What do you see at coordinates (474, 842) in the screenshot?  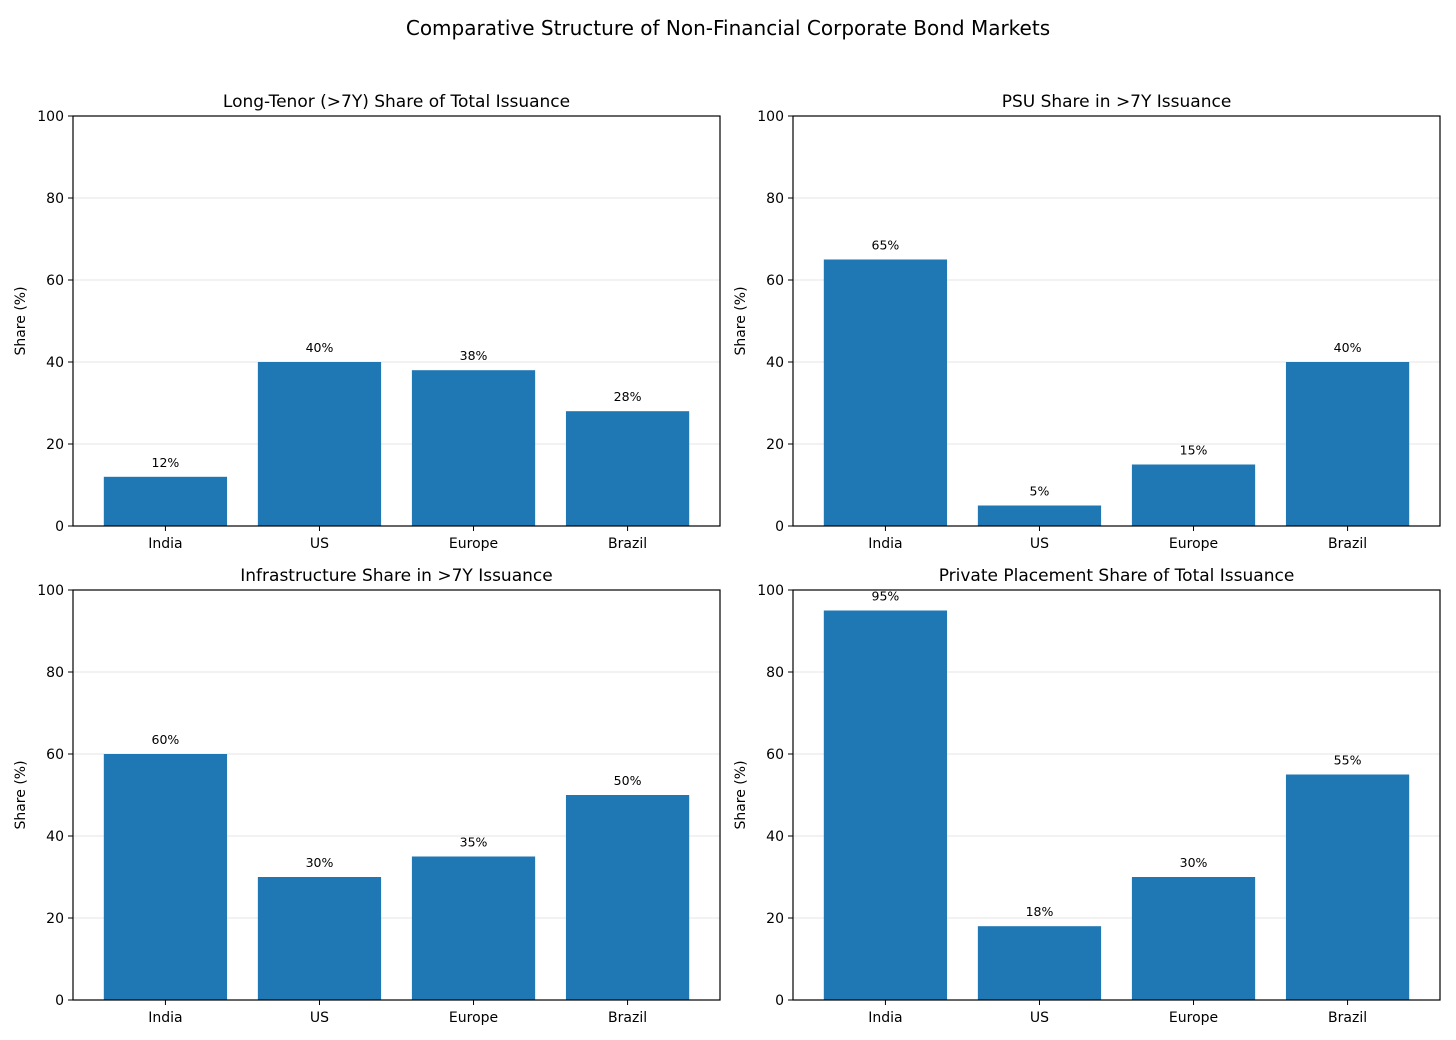 I see `bar-value-label: 35%` at bounding box center [474, 842].